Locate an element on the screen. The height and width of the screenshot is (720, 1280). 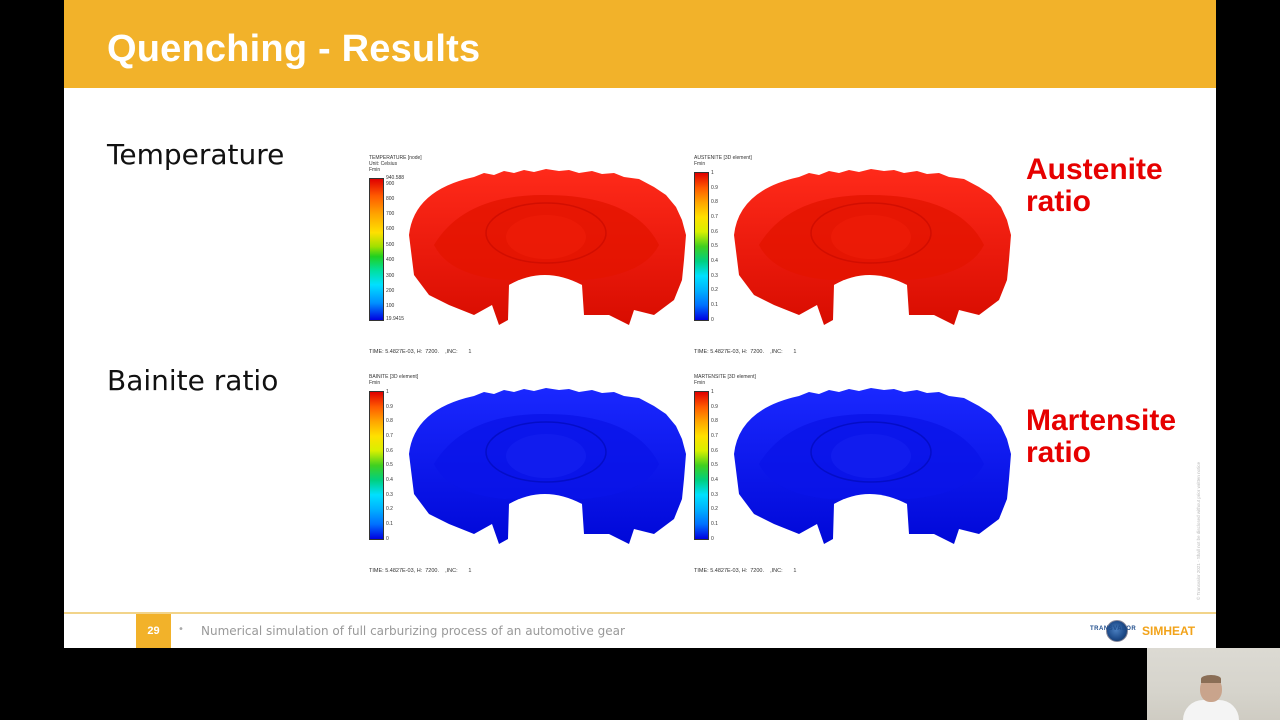
temperature-legend-title: TEMPERATURE [node] Unit: Celsius Fmin is located at coordinates (395, 164).